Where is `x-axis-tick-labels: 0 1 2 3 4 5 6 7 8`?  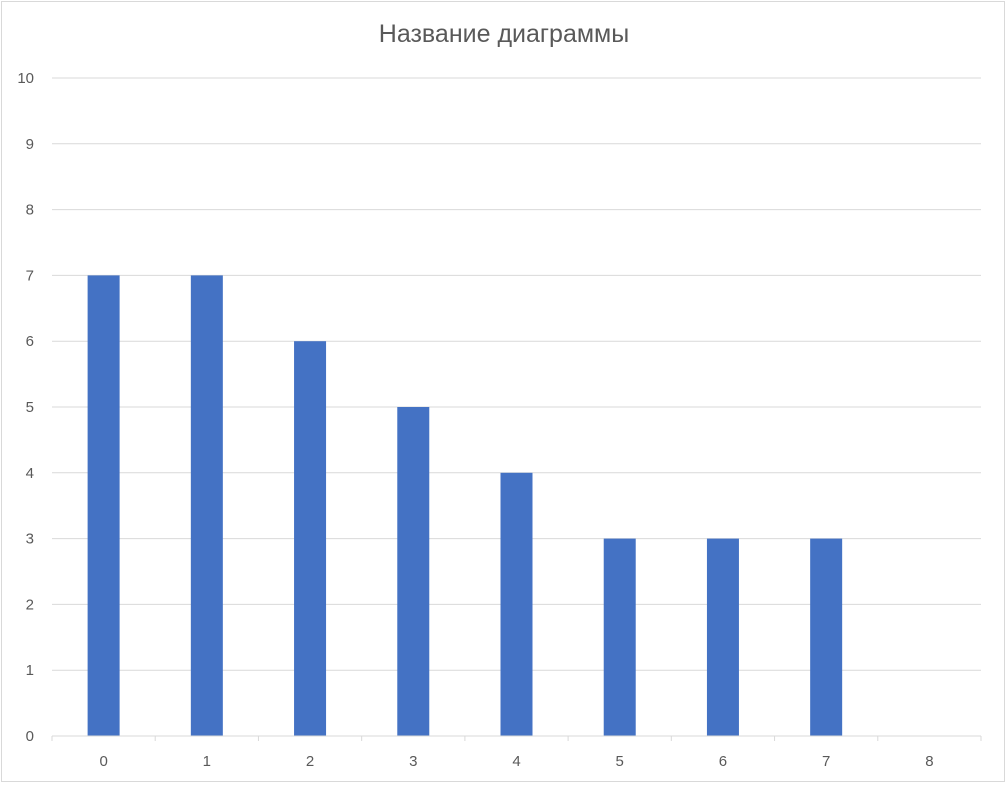
x-axis-tick-labels: 0 1 2 3 4 5 6 7 8 is located at coordinates (516, 761).